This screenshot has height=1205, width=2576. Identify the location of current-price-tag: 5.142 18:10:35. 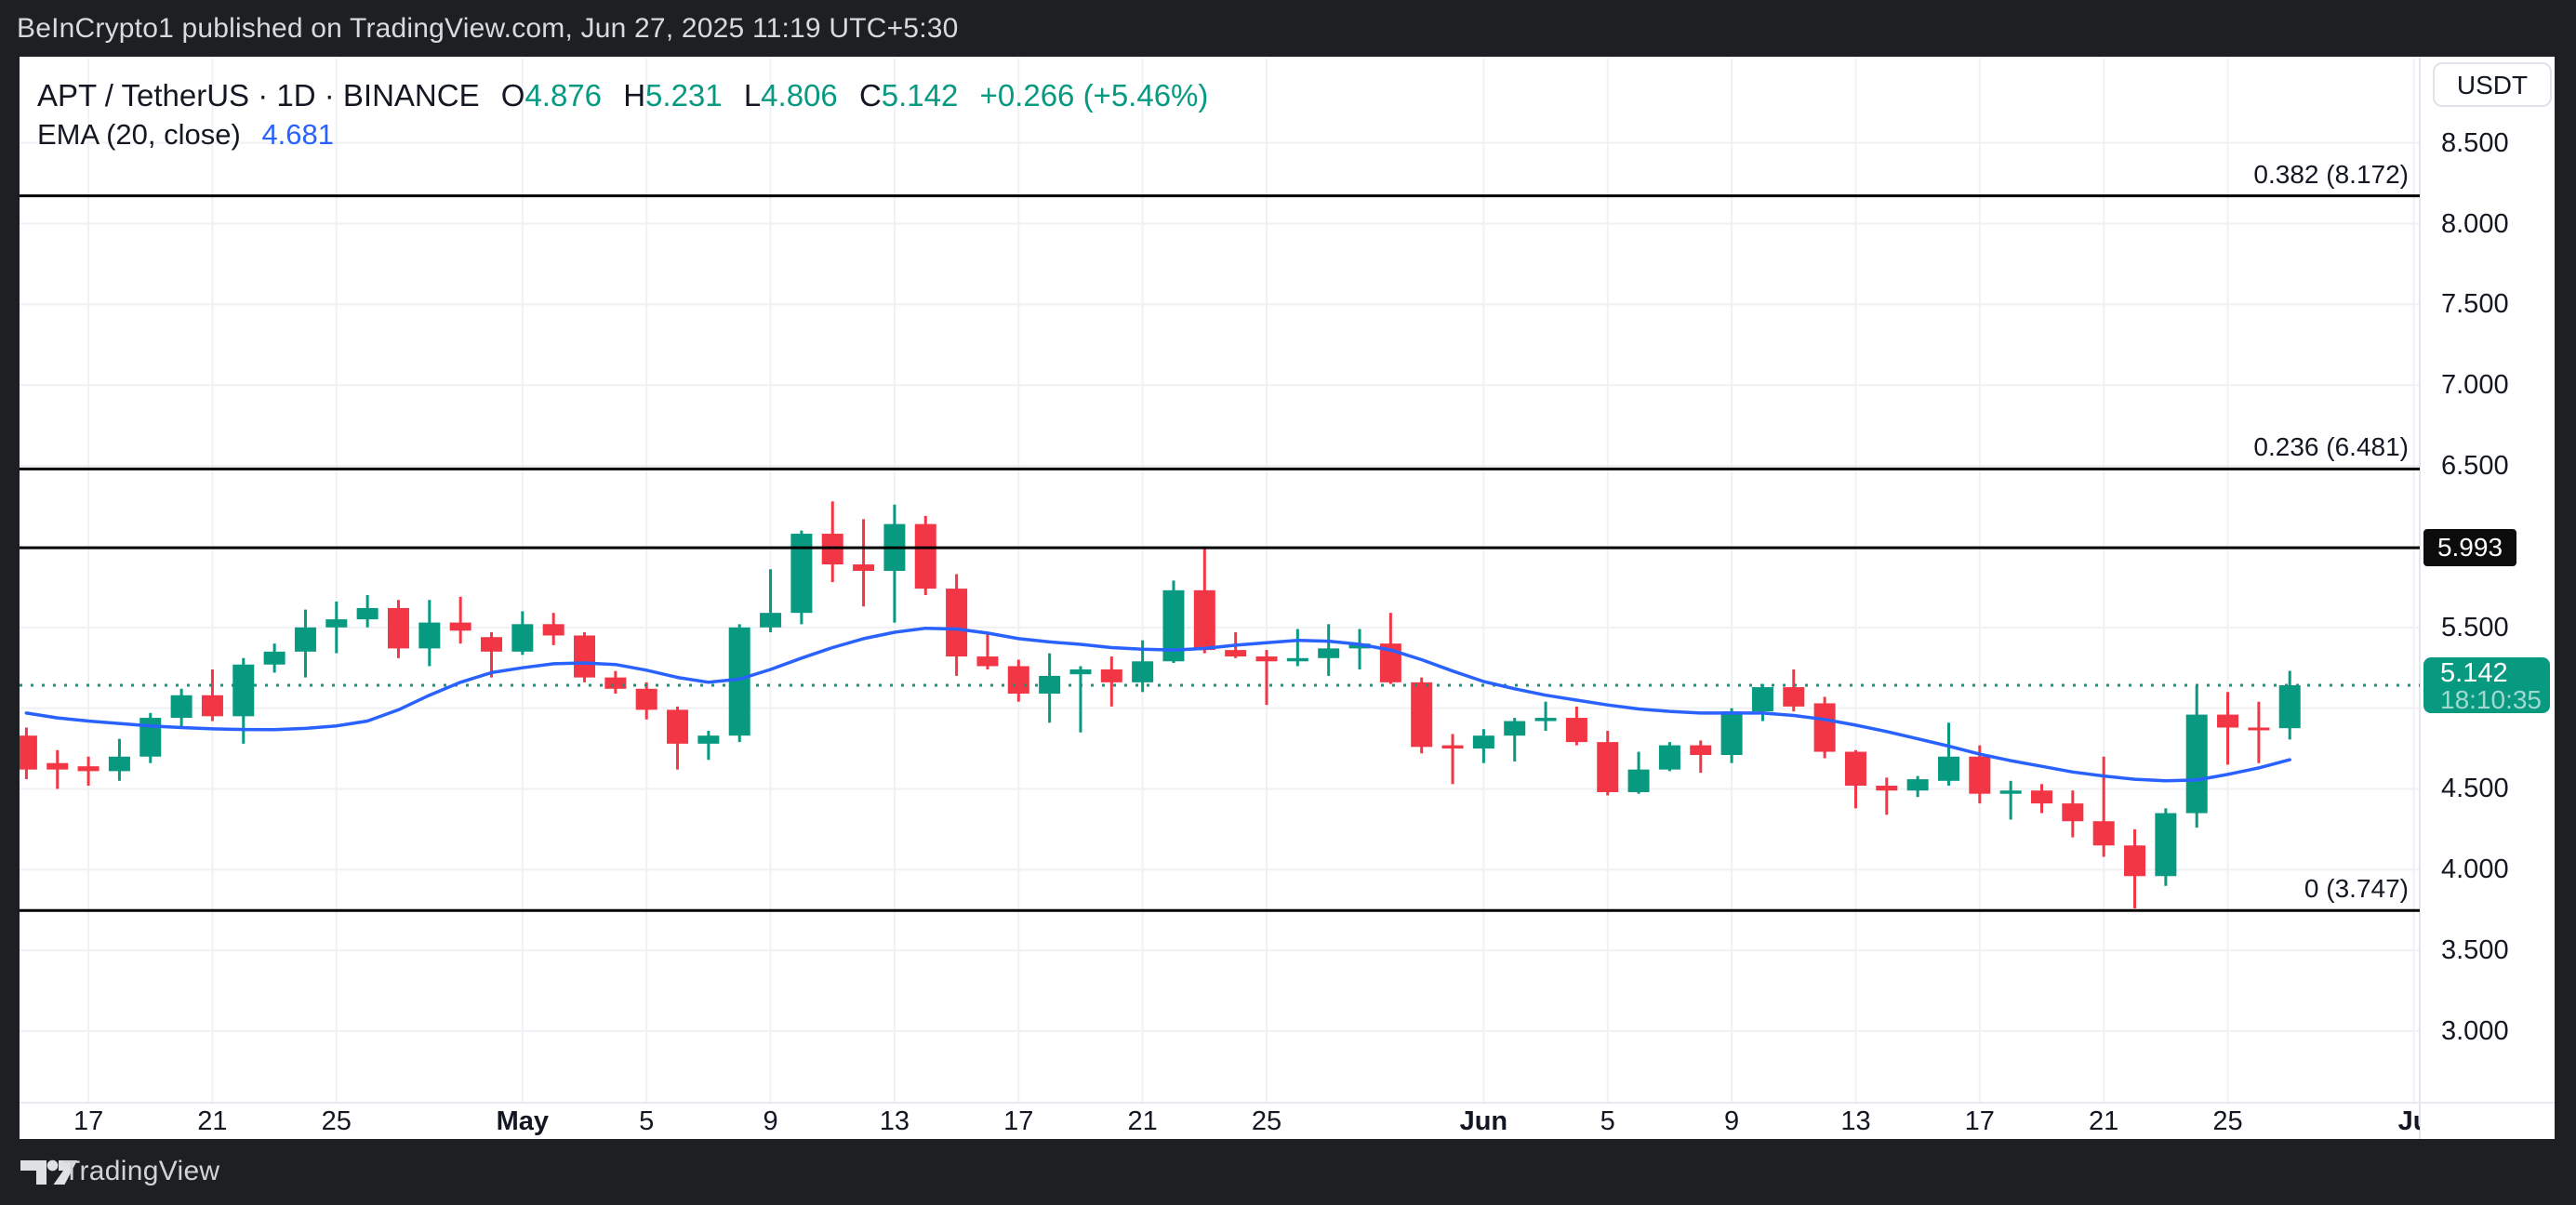
(2486, 684).